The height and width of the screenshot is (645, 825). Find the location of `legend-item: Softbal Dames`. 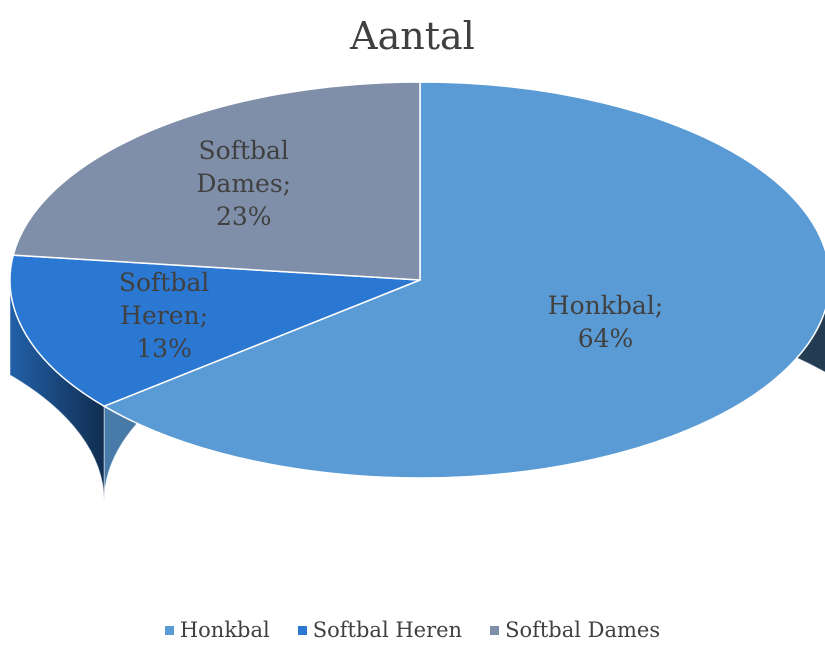

legend-item: Softbal Dames is located at coordinates (575, 630).